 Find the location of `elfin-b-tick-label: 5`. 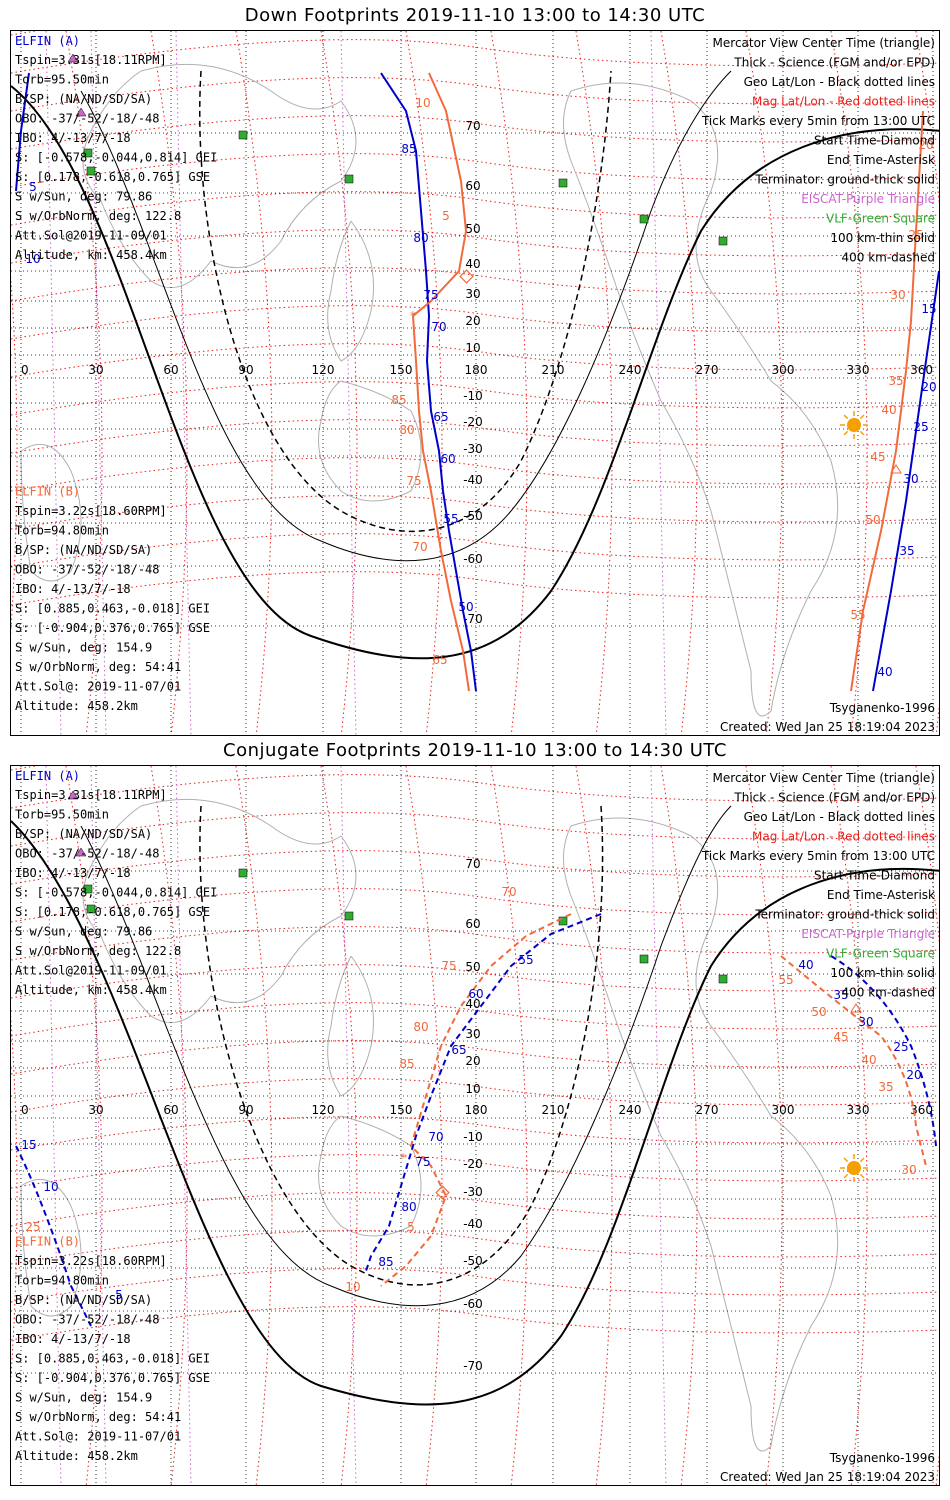

elfin-b-tick-label: 5 is located at coordinates (411, 1227).